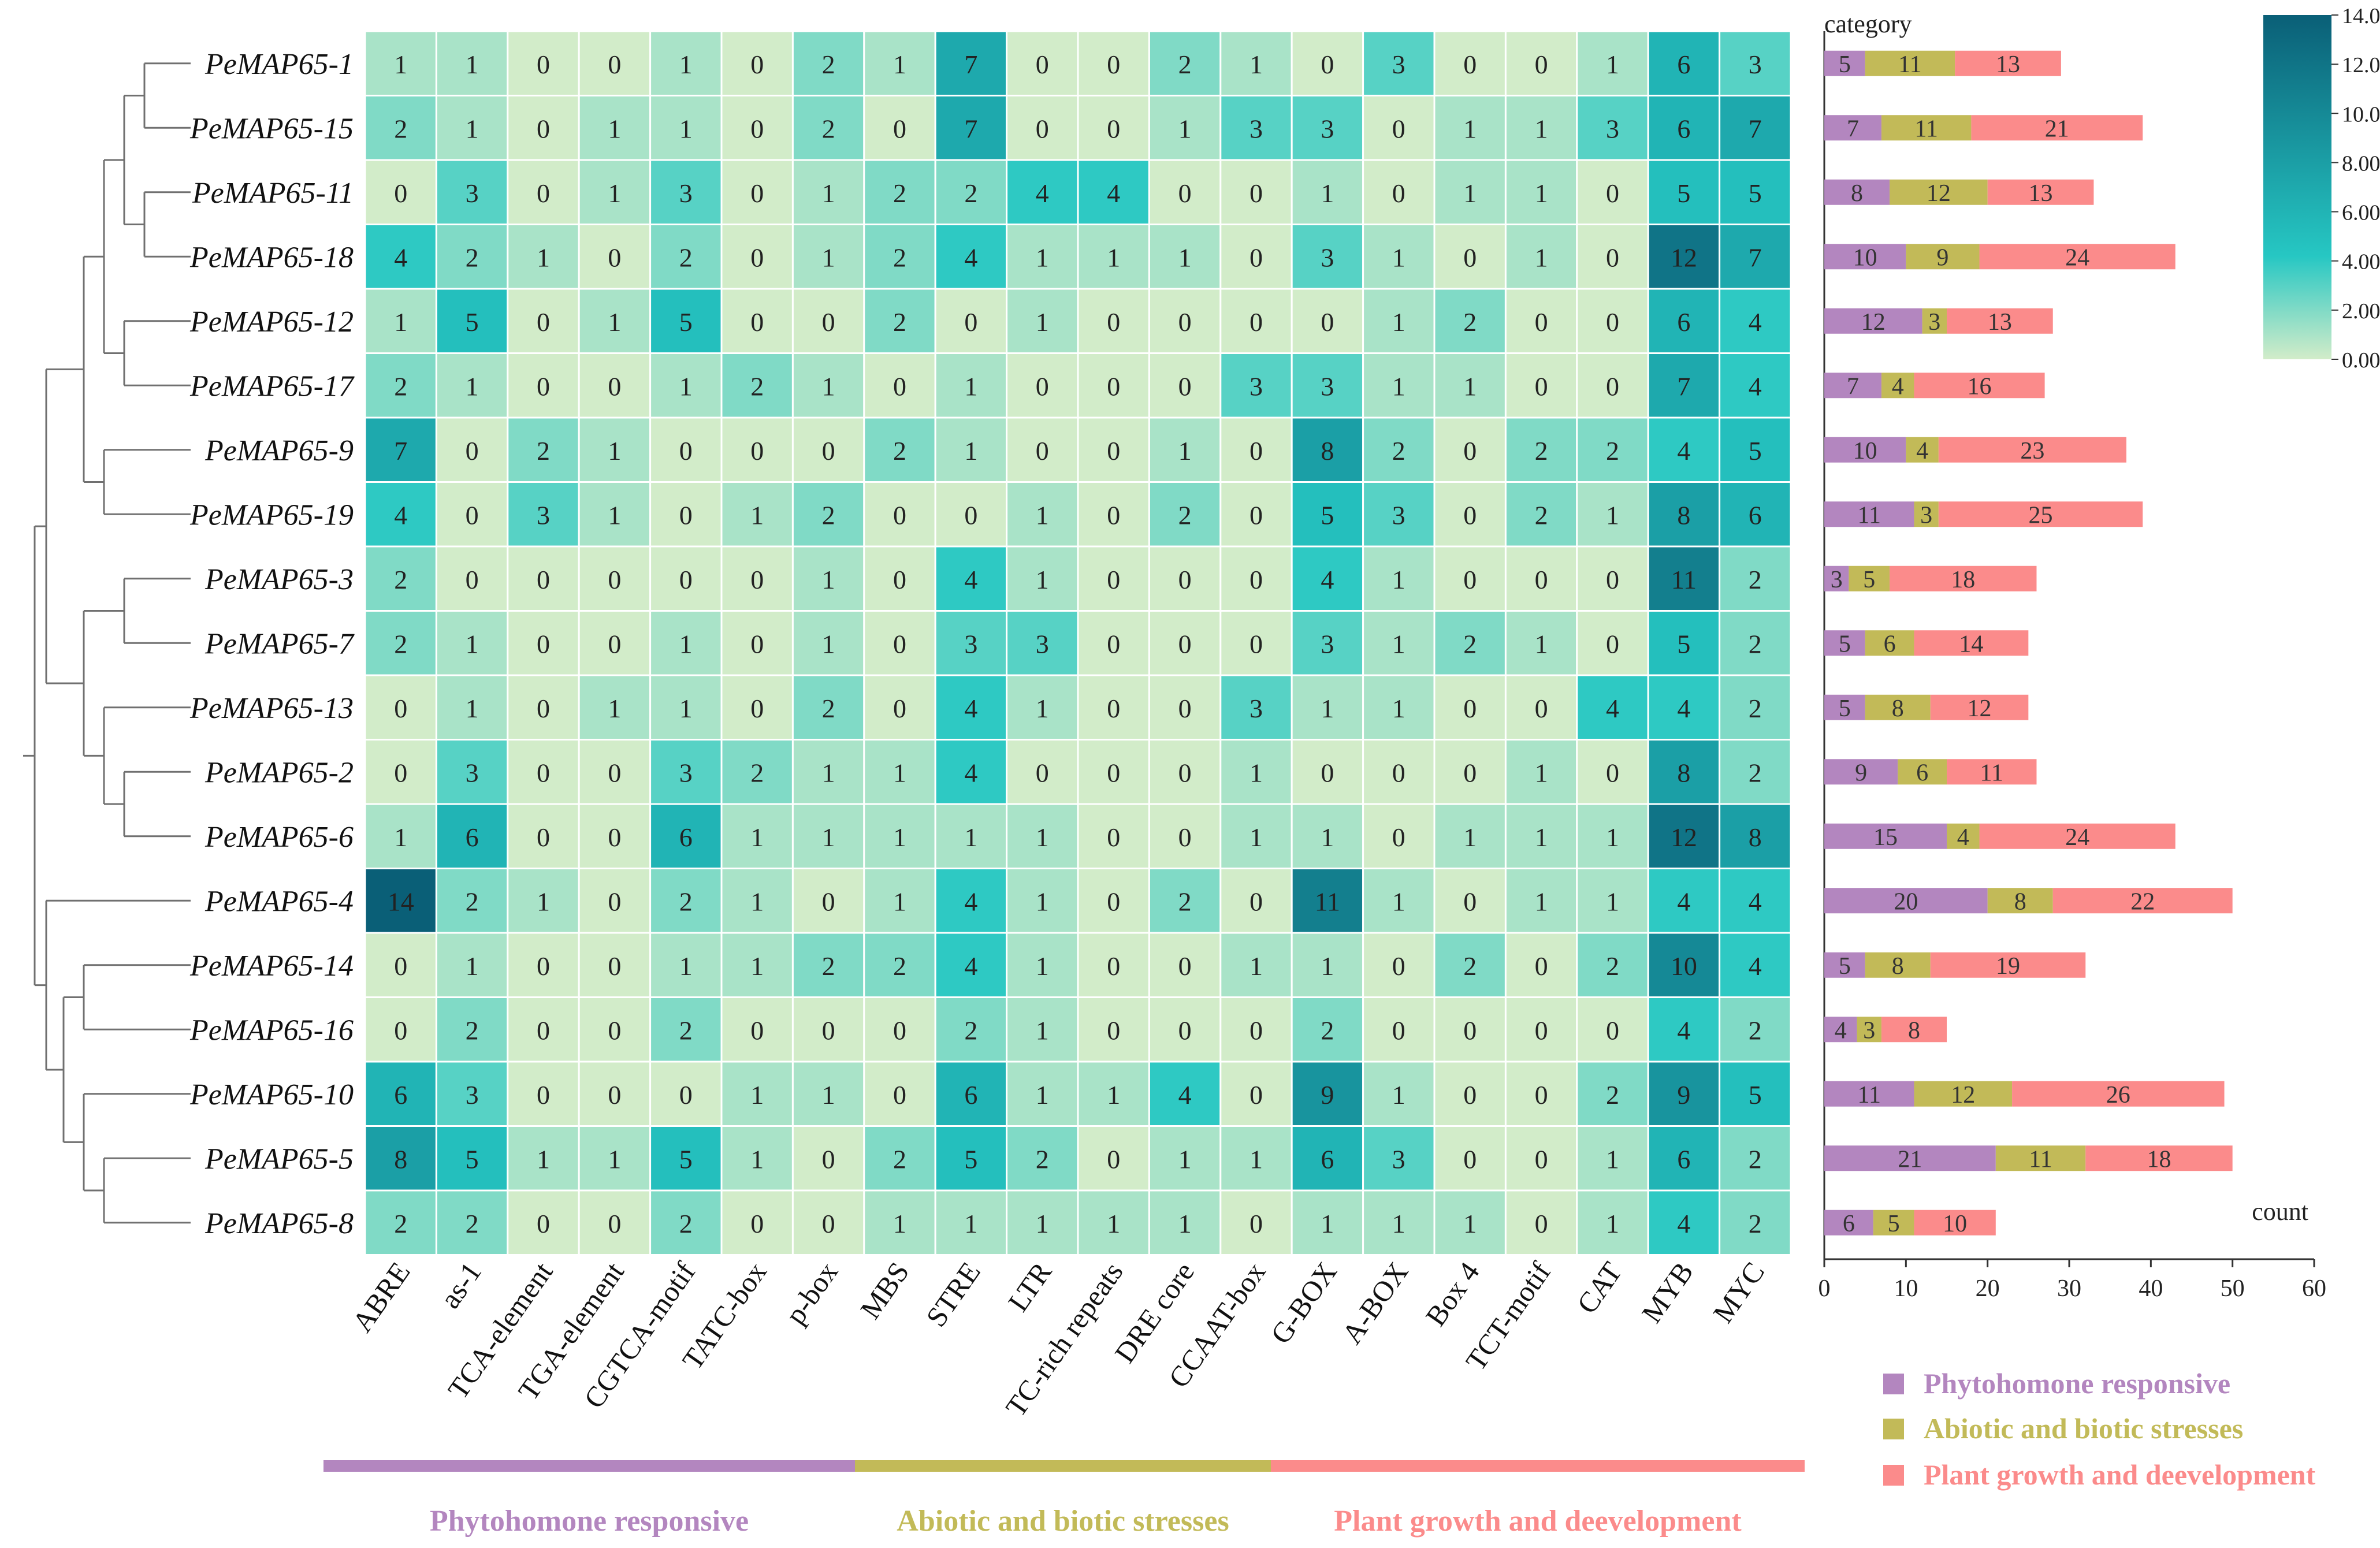 The width and height of the screenshot is (2380, 1548). Describe the element at coordinates (1452, 1294) in the screenshot. I see `column-label: Box 4` at that location.